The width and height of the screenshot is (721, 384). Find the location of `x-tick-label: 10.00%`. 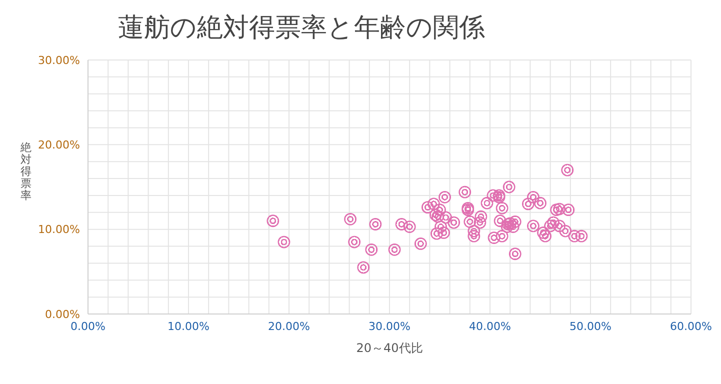

x-tick-label: 10.00% is located at coordinates (189, 326).